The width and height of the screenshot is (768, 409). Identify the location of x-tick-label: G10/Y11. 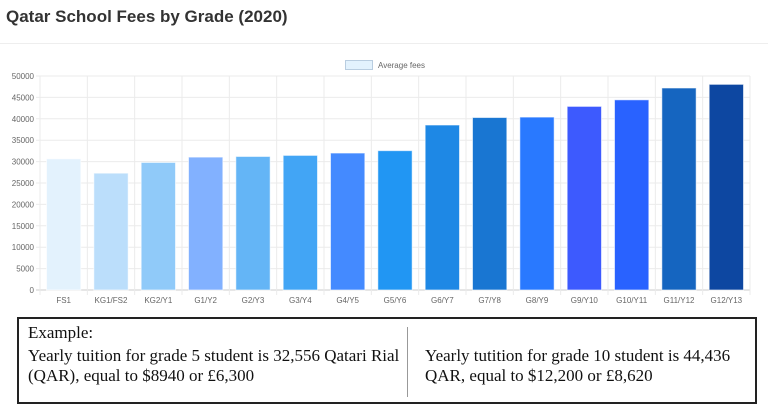
(632, 300).